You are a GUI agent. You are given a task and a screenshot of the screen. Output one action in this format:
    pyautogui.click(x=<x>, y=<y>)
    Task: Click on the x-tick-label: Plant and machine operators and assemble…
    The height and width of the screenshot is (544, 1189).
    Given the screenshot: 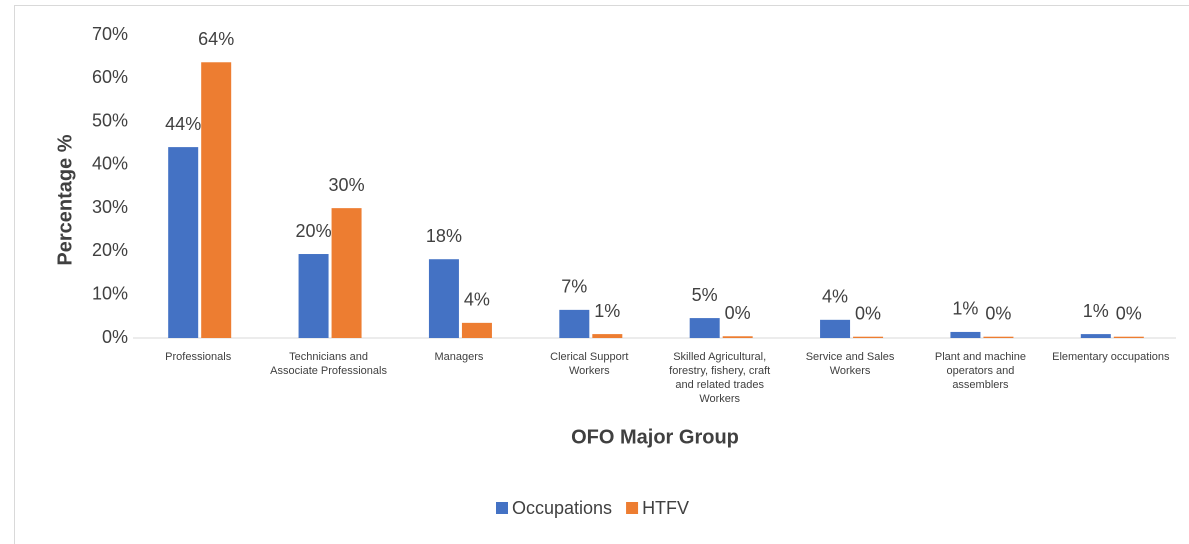 What is the action you would take?
    pyautogui.click(x=980, y=371)
    